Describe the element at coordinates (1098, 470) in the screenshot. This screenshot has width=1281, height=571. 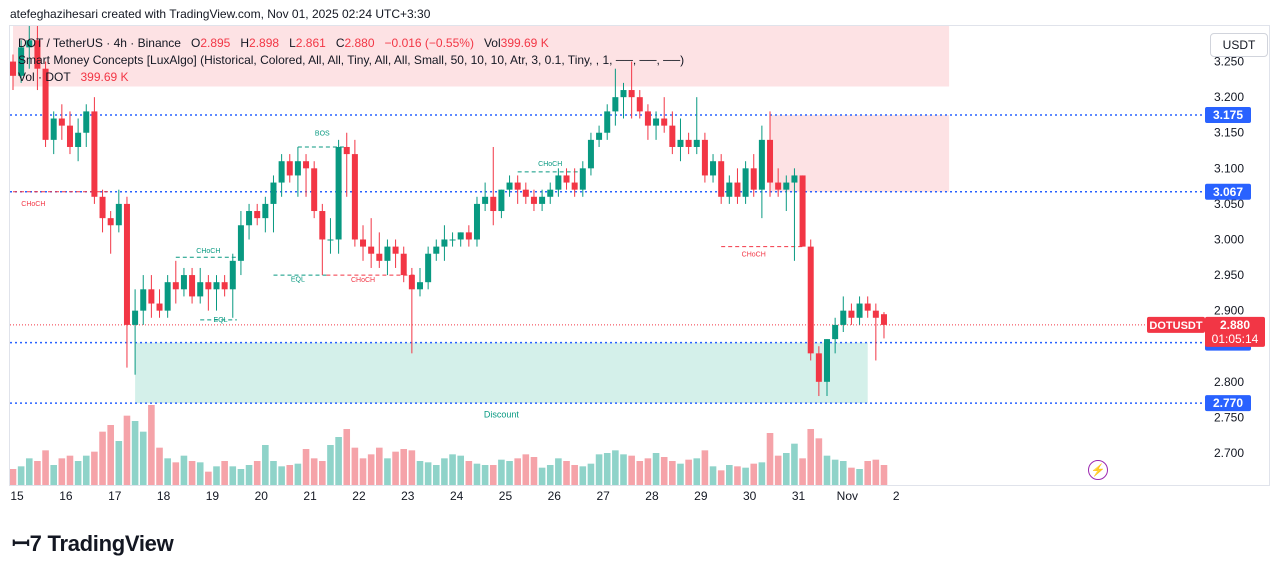
I see `lightning-icon: ⚡` at that location.